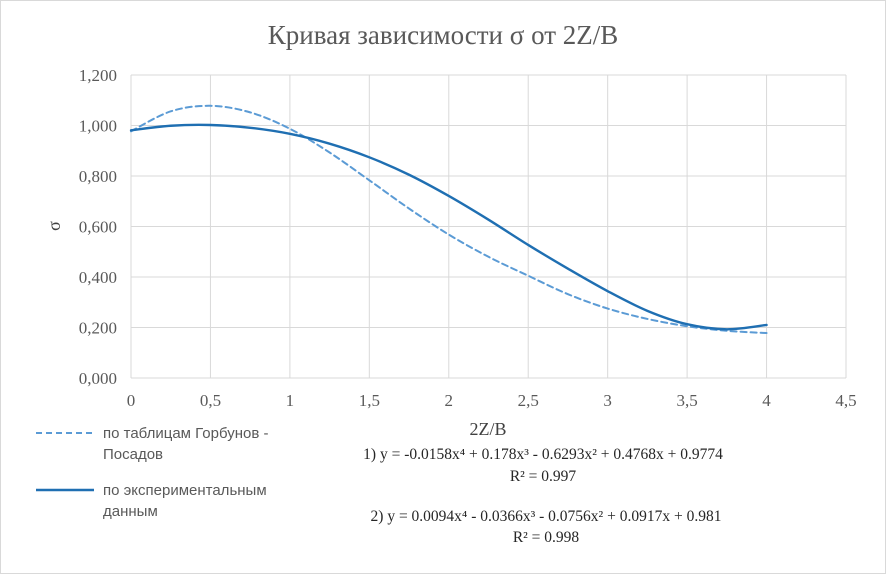 The height and width of the screenshot is (574, 886). Describe the element at coordinates (607, 400) in the screenshot. I see `x-tick-label: 3` at that location.